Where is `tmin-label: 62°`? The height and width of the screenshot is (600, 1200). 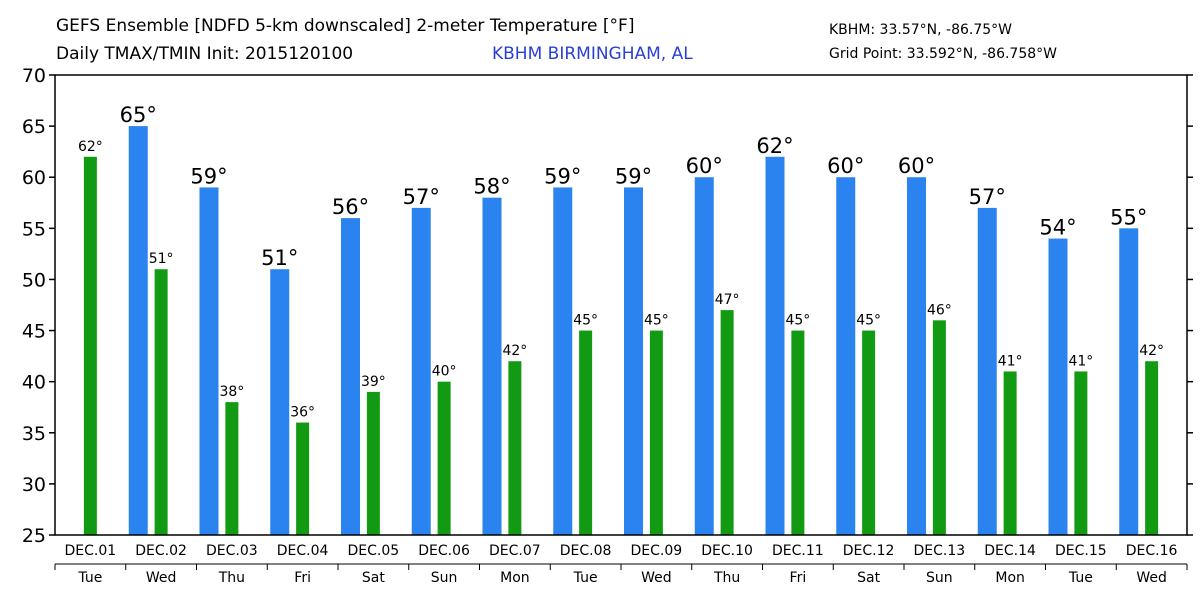 tmin-label: 62° is located at coordinates (90, 147).